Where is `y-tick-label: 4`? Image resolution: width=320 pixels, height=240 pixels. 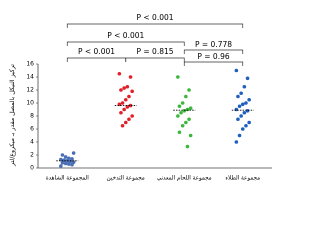
y-tick-label: 4 is located at coordinates (32, 142).